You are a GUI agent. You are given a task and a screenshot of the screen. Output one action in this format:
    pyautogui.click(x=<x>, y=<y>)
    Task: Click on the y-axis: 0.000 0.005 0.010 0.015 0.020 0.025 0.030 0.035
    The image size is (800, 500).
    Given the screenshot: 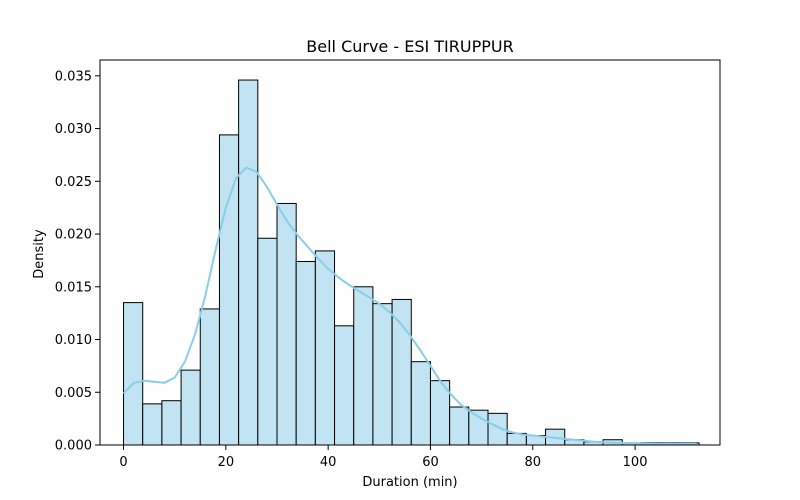 What is the action you would take?
    pyautogui.click(x=77, y=261)
    